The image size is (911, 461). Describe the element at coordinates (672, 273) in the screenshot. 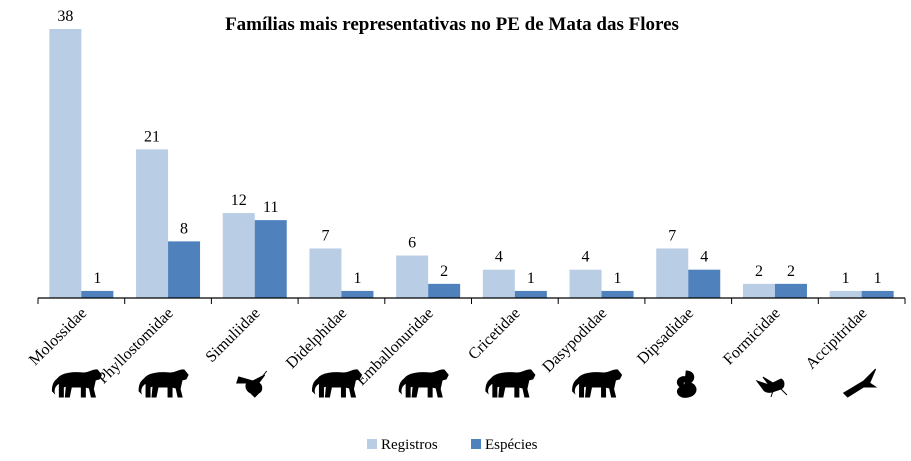

I see `bar-registros-dipsadidae` at that location.